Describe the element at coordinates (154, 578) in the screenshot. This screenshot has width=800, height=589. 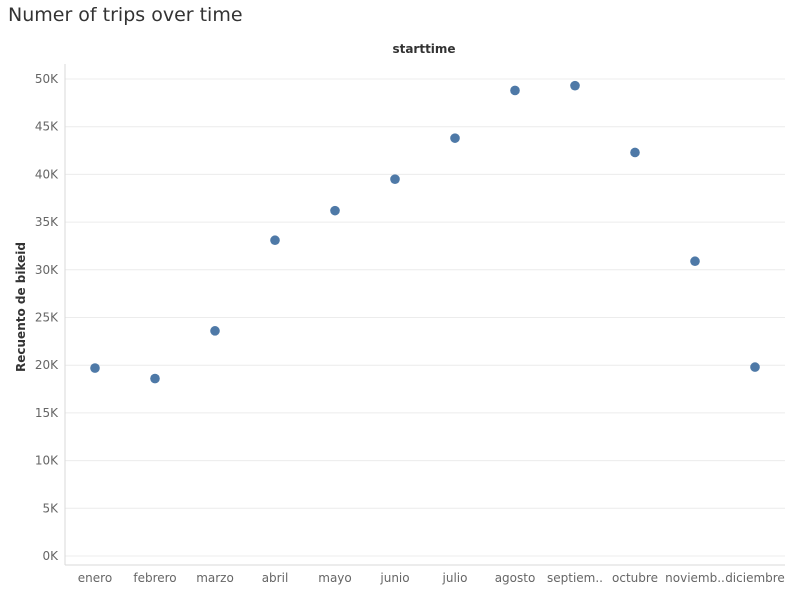
I see `x-tick-label: febrero` at that location.